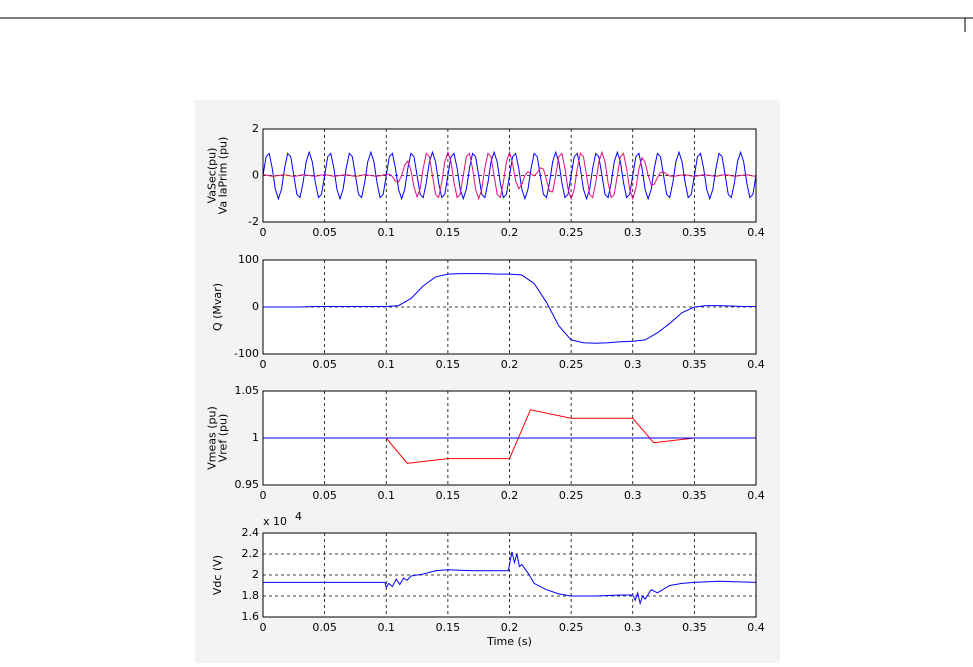 The width and height of the screenshot is (973, 667). I want to click on y-axis-label: Vmeas (pu), so click(212, 438).